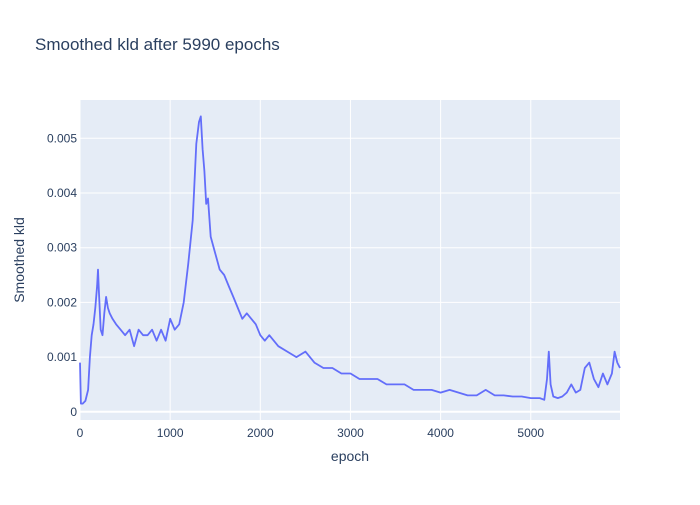  What do you see at coordinates (260, 433) in the screenshot?
I see `x-tick-label: 2000` at bounding box center [260, 433].